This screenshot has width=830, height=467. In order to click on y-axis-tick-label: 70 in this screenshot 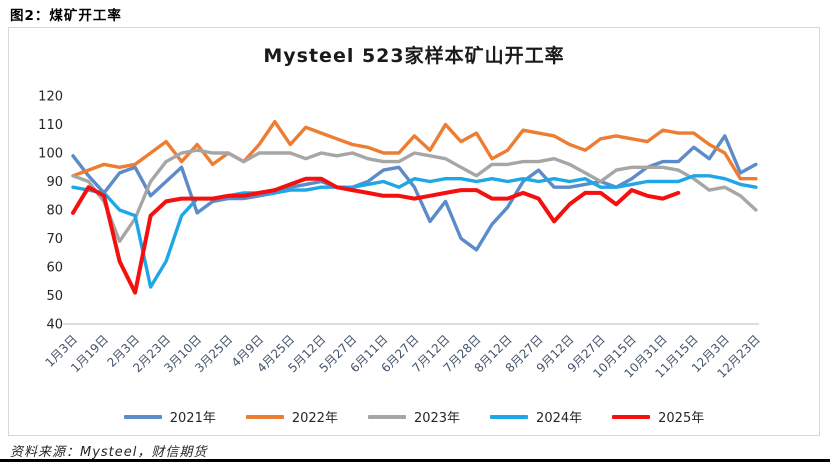, I will do `click(54, 239)`.